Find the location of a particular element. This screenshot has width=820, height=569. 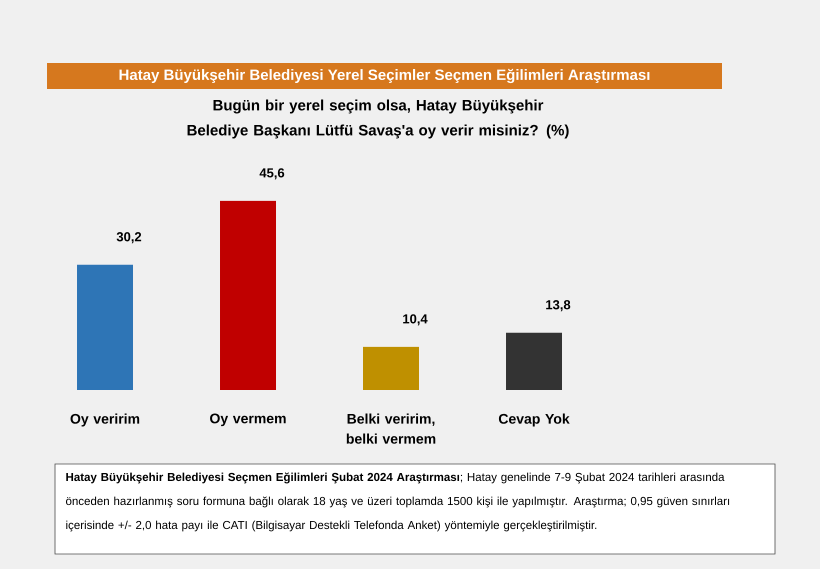

data-label: 30,2 is located at coordinates (129, 238).